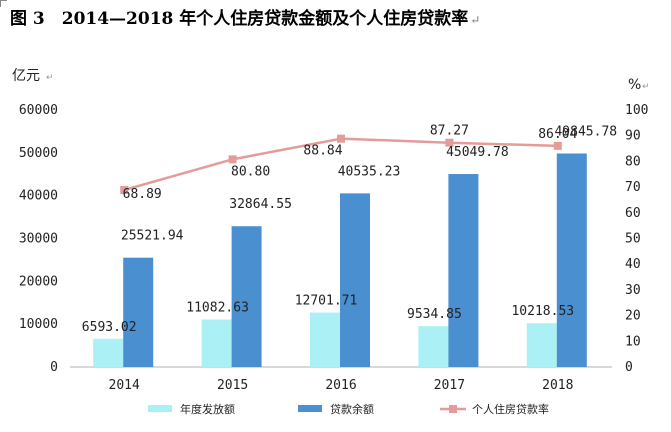  I want to click on y-right-tick-label: 0, so click(629, 367).